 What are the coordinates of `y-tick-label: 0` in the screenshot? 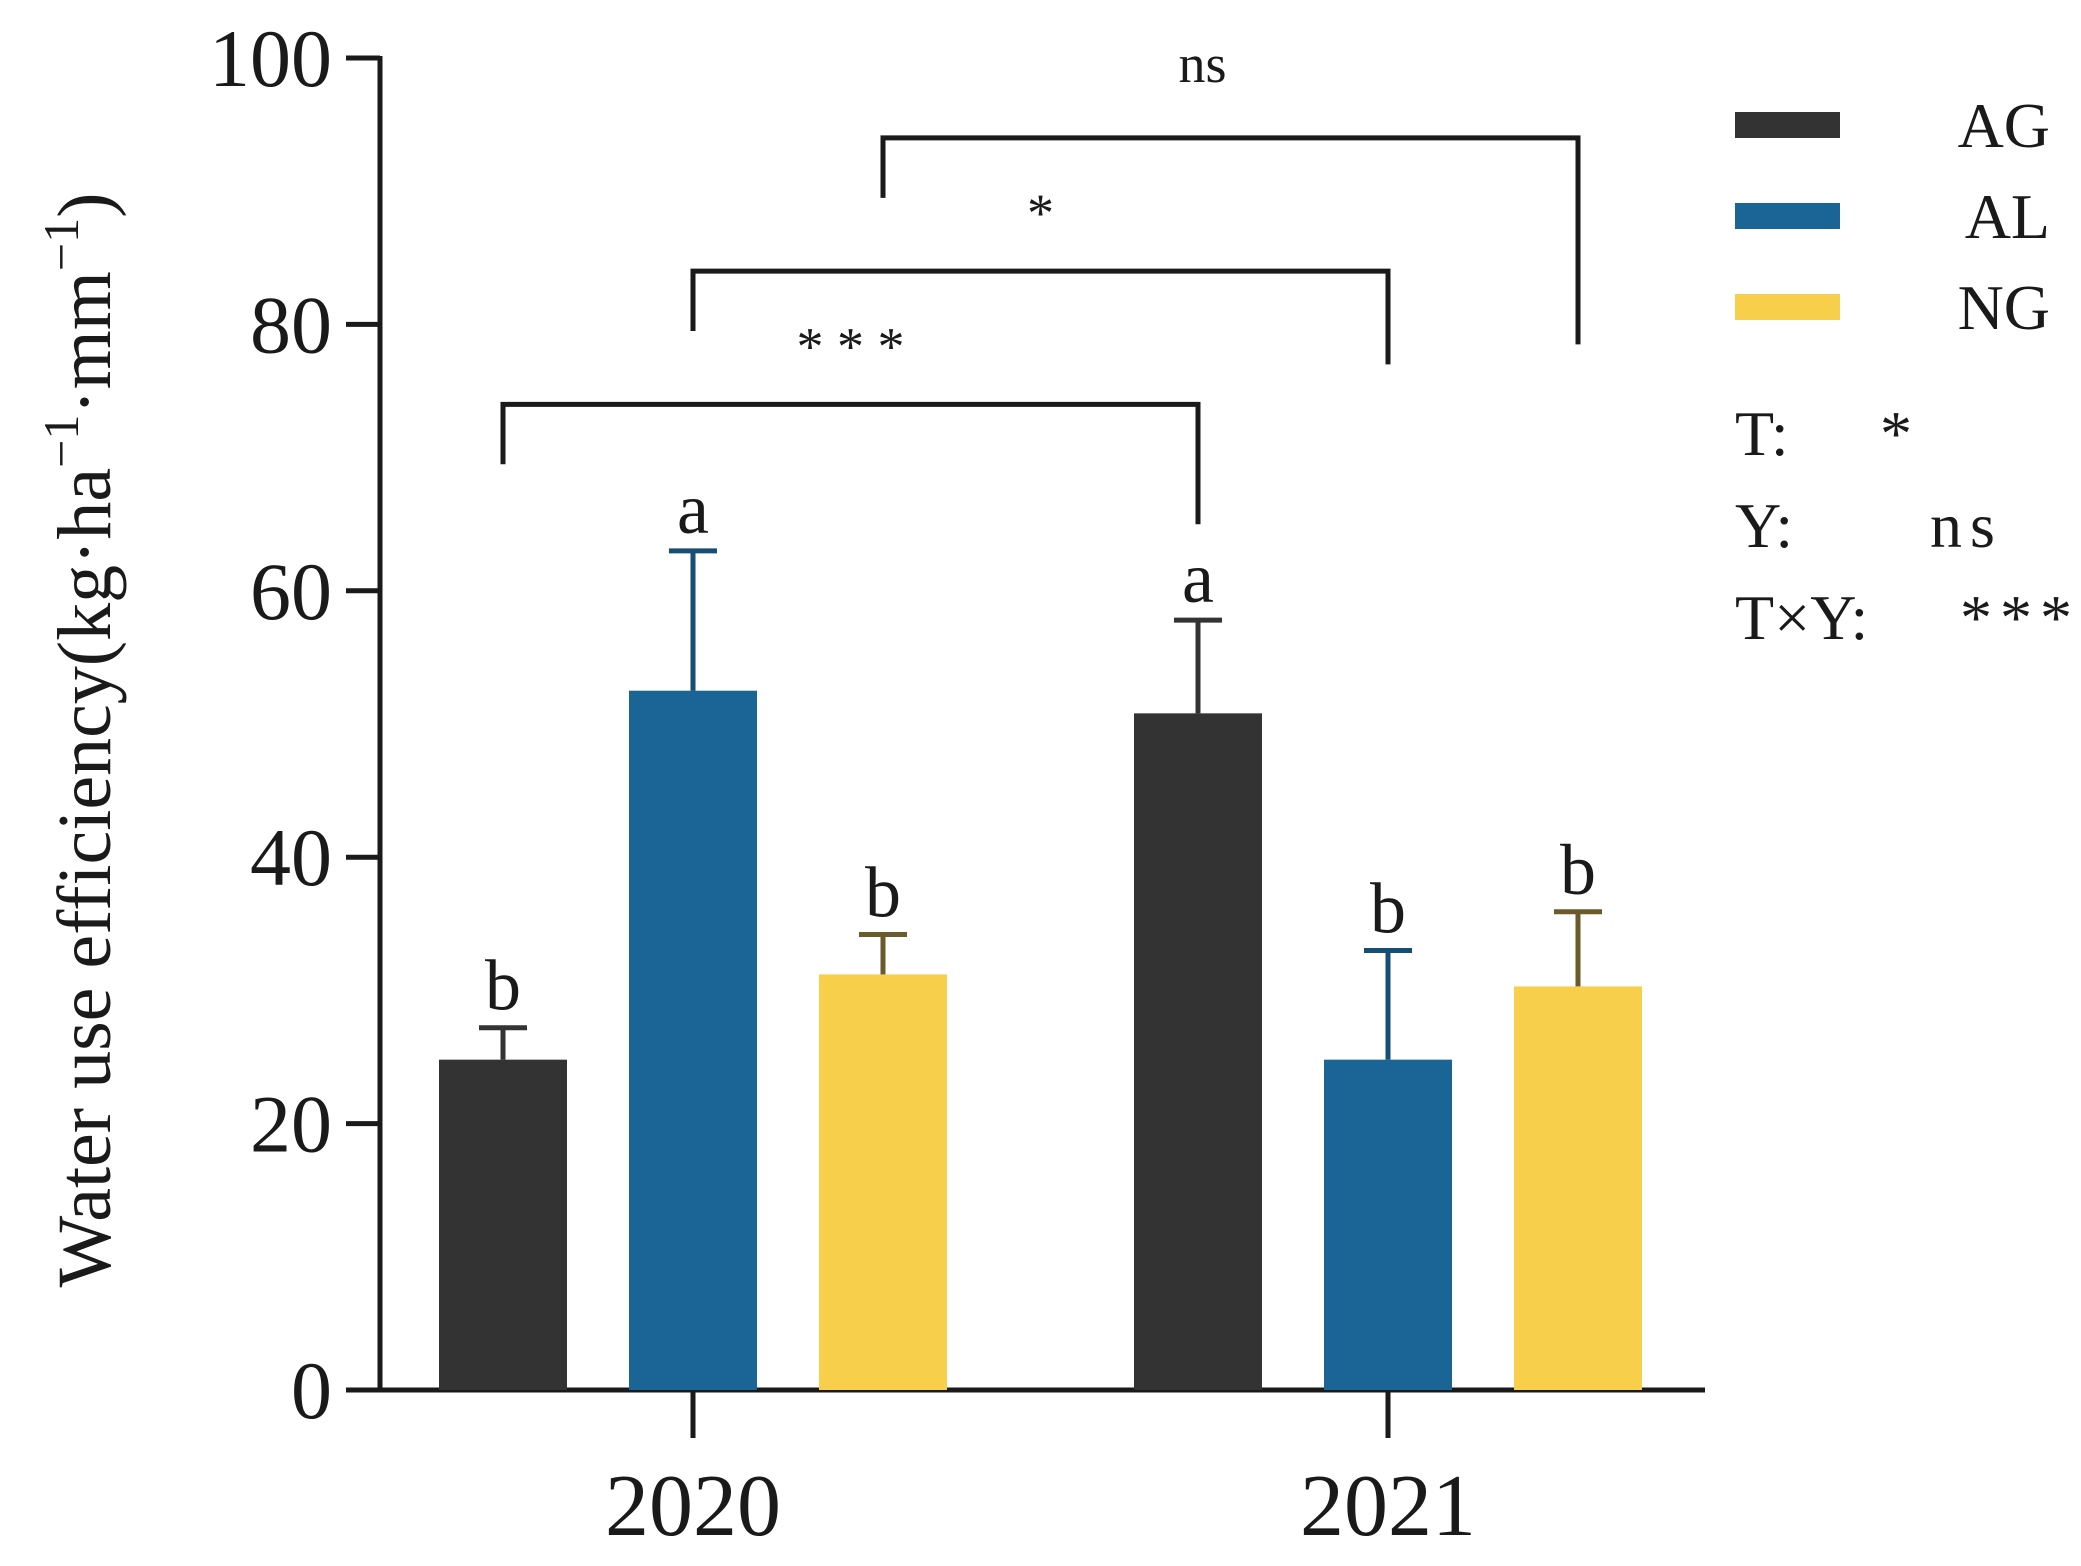 It's located at (311, 1390).